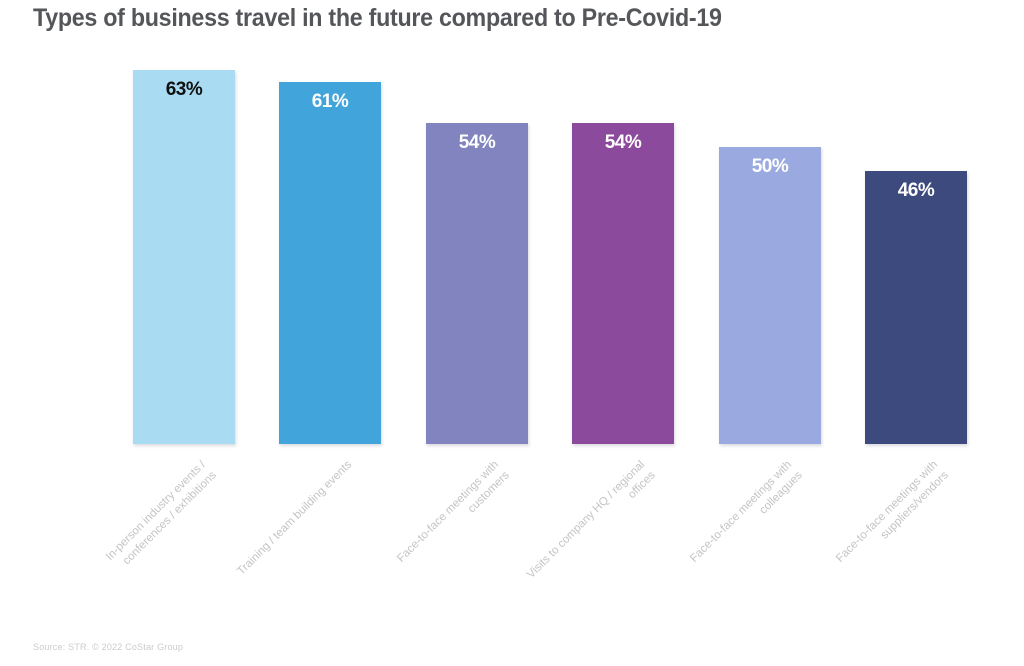 This screenshot has height=666, width=1024. Describe the element at coordinates (477, 283) in the screenshot. I see `bar-3: 54%` at that location.